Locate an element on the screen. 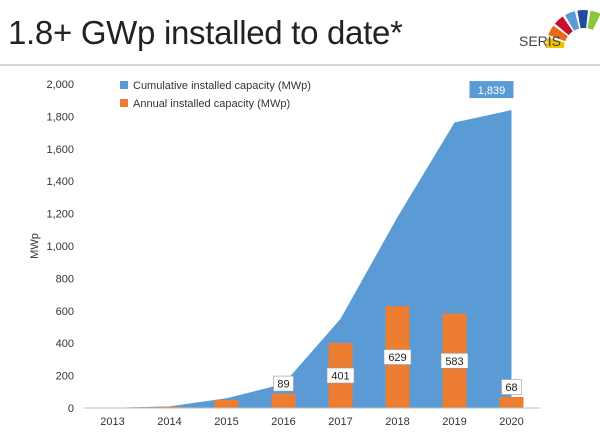  bar-data-label: 68 is located at coordinates (511, 388).